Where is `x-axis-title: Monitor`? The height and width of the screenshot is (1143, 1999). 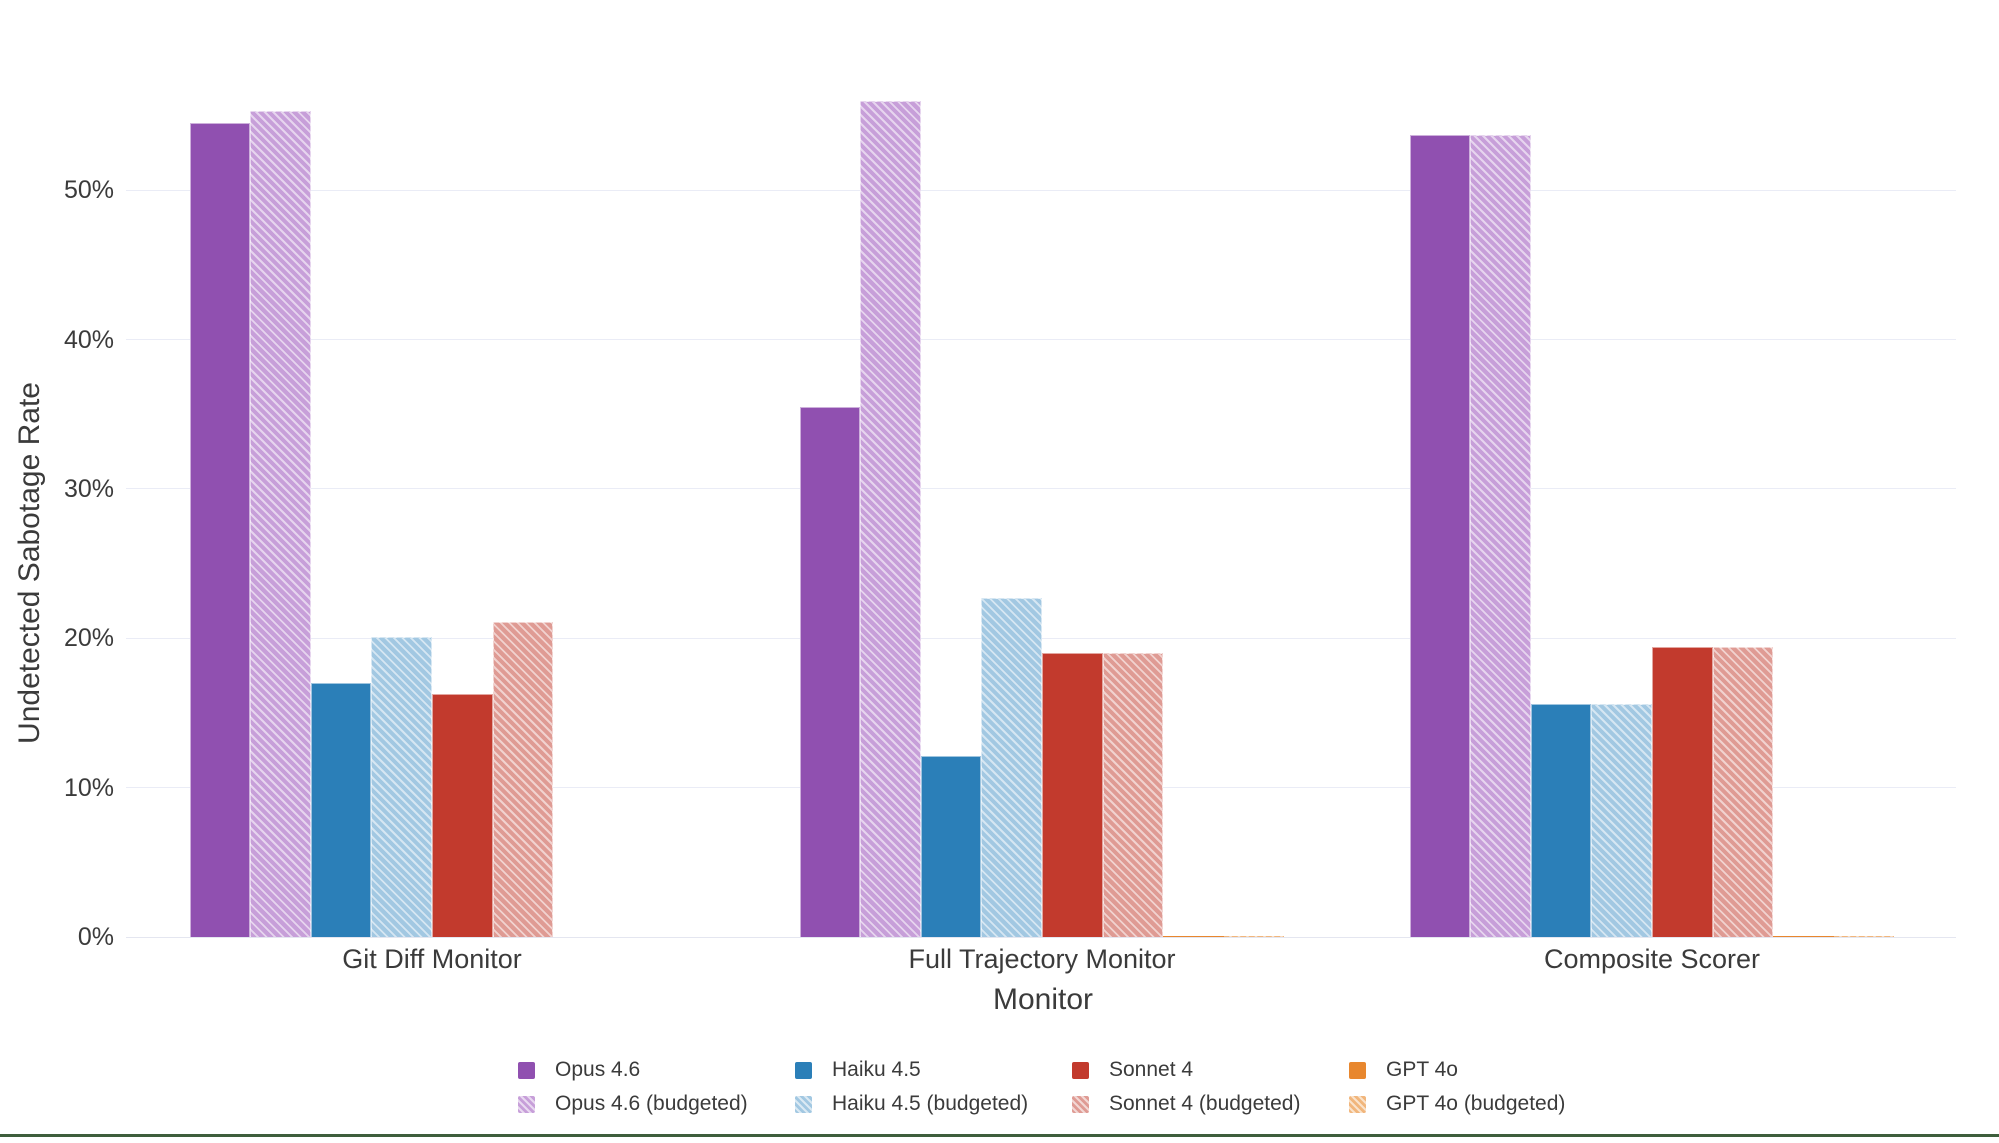 x-axis-title: Monitor is located at coordinates (1043, 999).